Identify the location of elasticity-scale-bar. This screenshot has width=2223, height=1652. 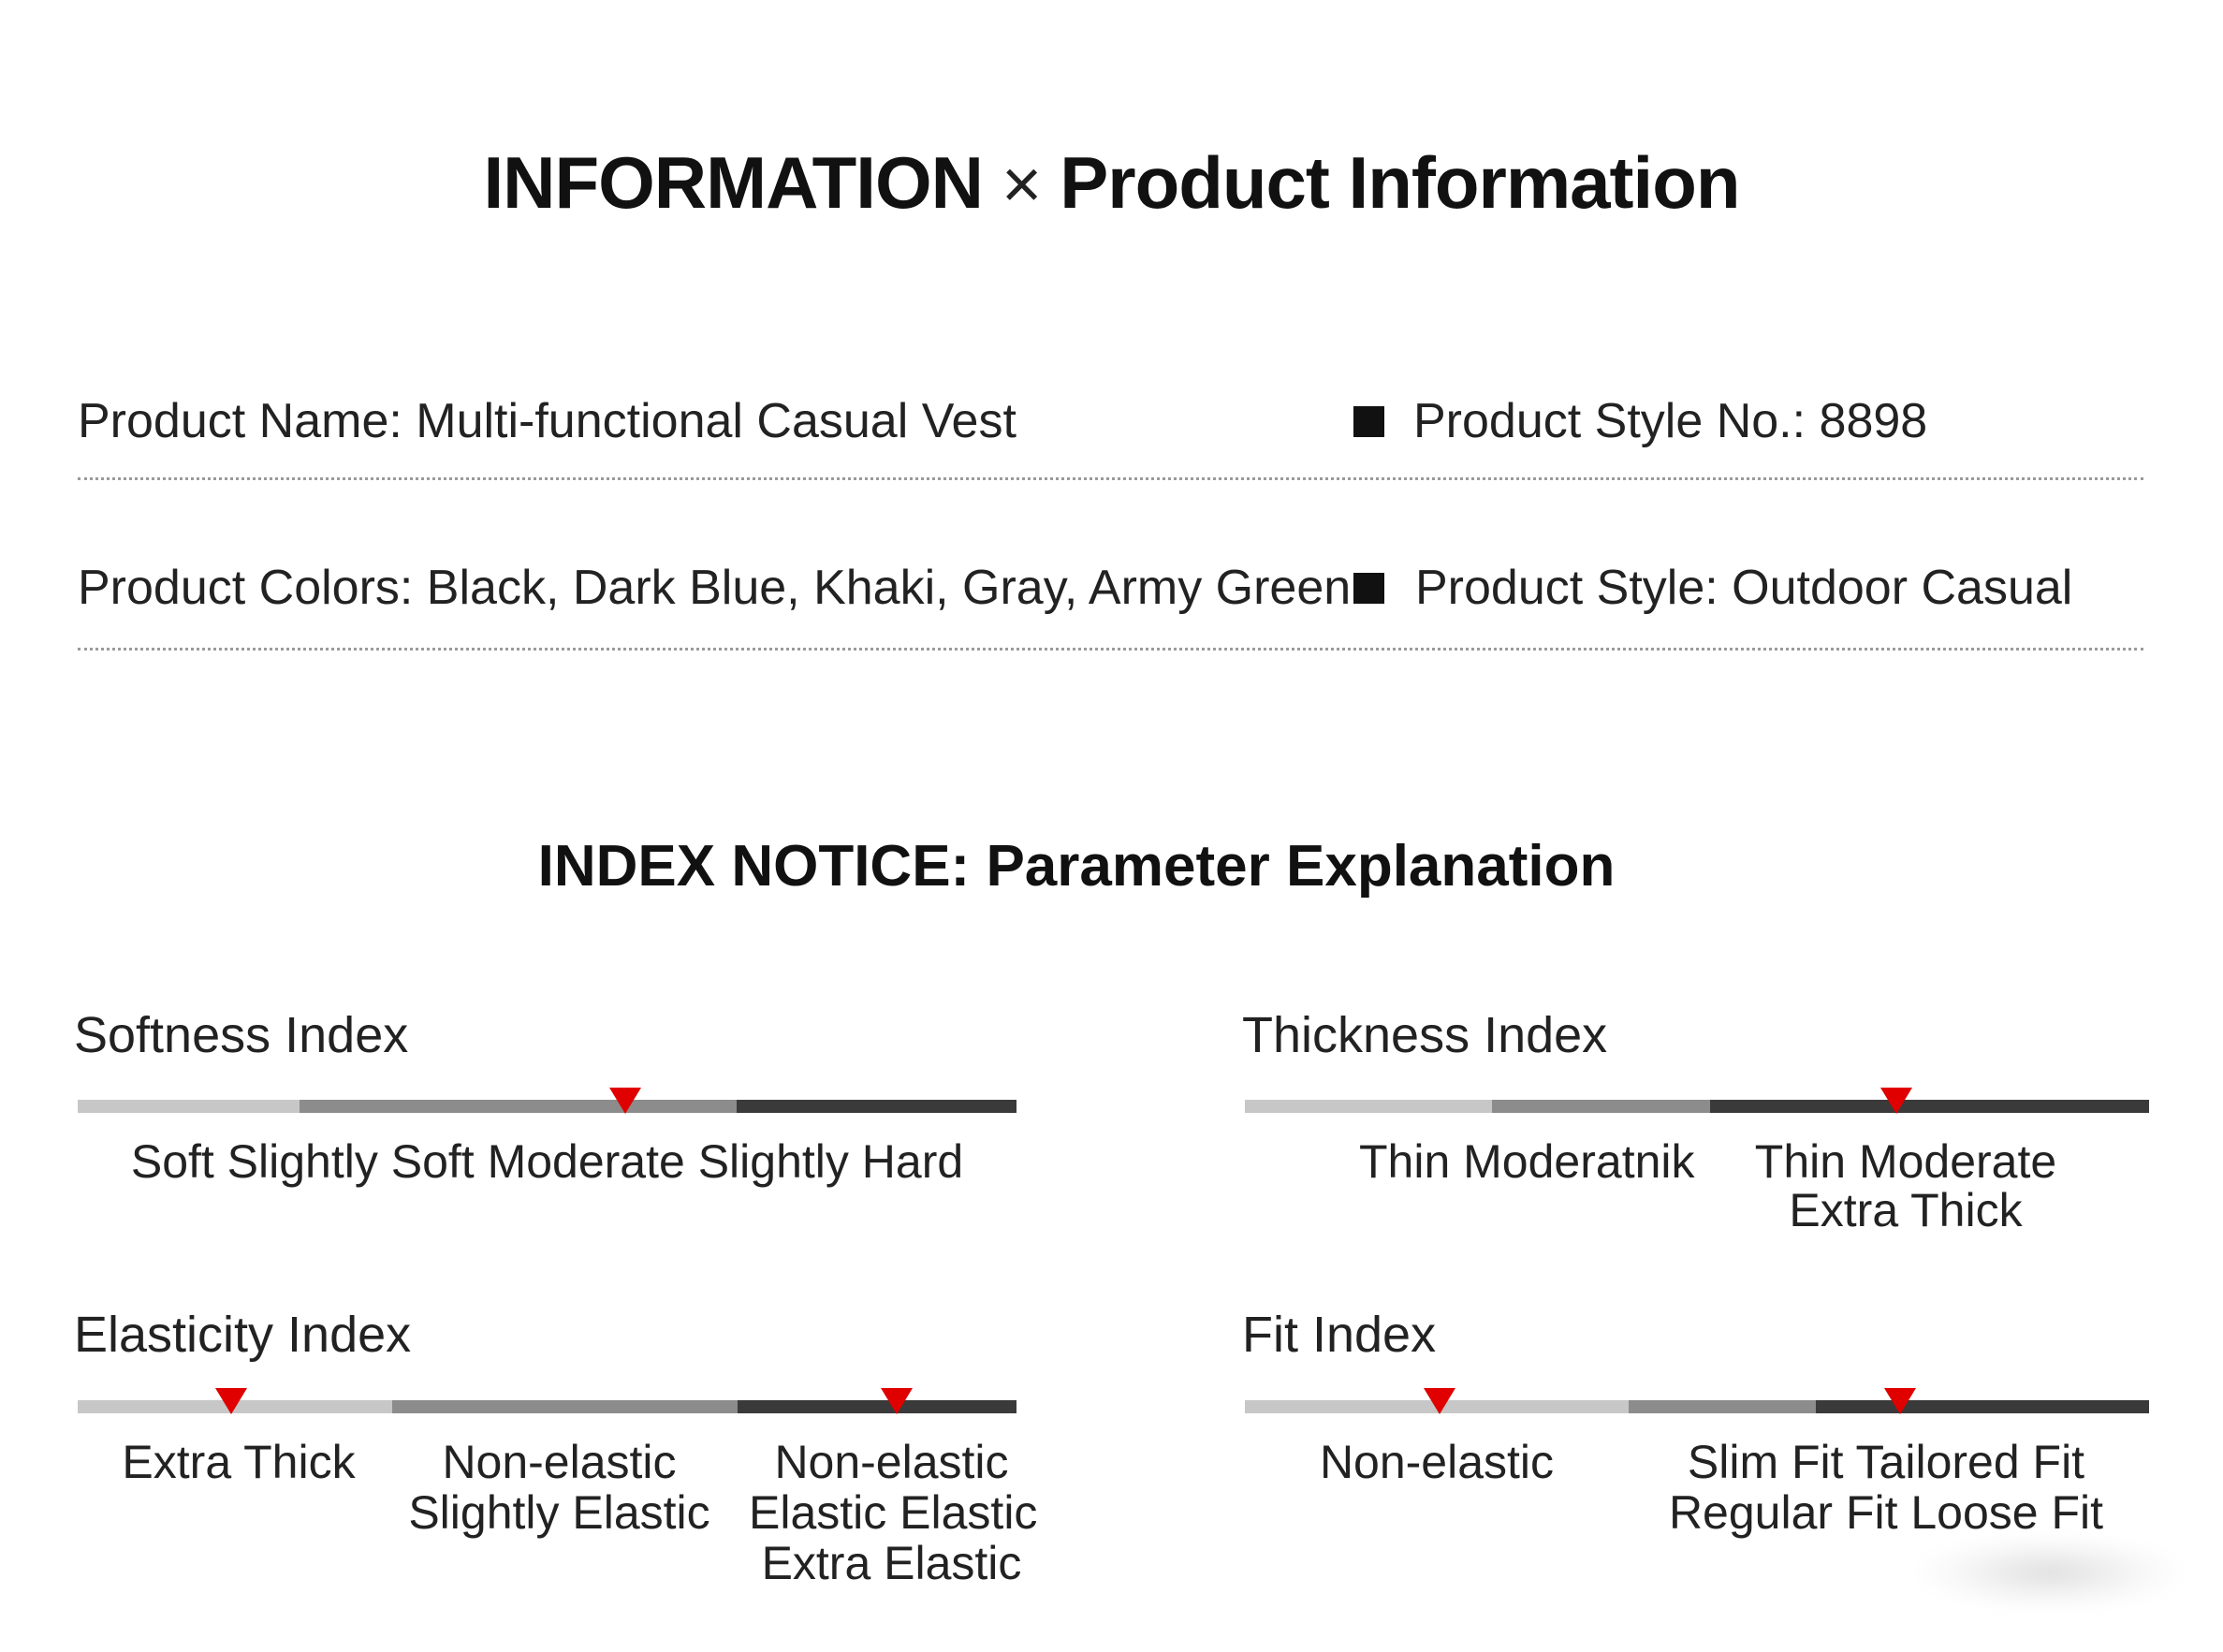
(547, 1407).